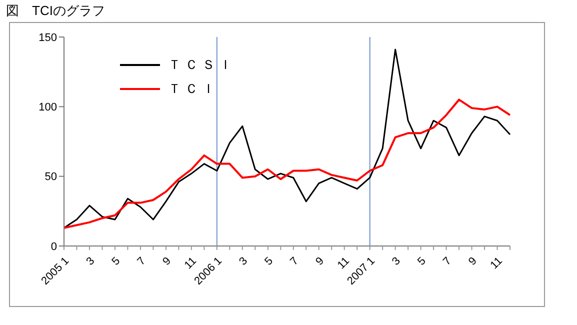 This screenshot has width=577, height=325. What do you see at coordinates (47, 108) in the screenshot?
I see `y-tick-label: 100` at bounding box center [47, 108].